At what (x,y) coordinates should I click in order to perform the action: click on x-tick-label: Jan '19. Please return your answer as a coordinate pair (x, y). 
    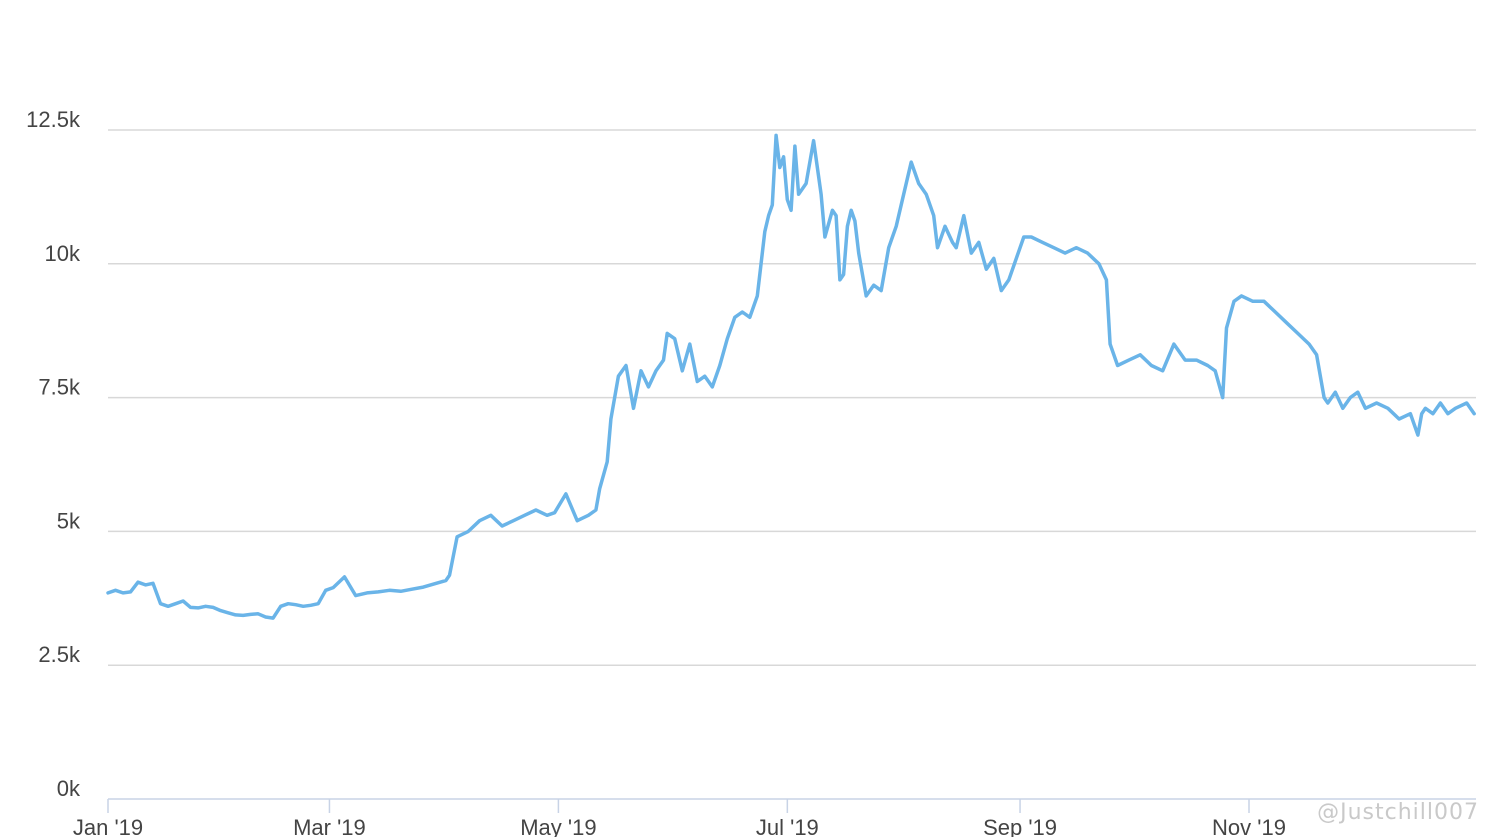
    Looking at the image, I should click on (108, 826).